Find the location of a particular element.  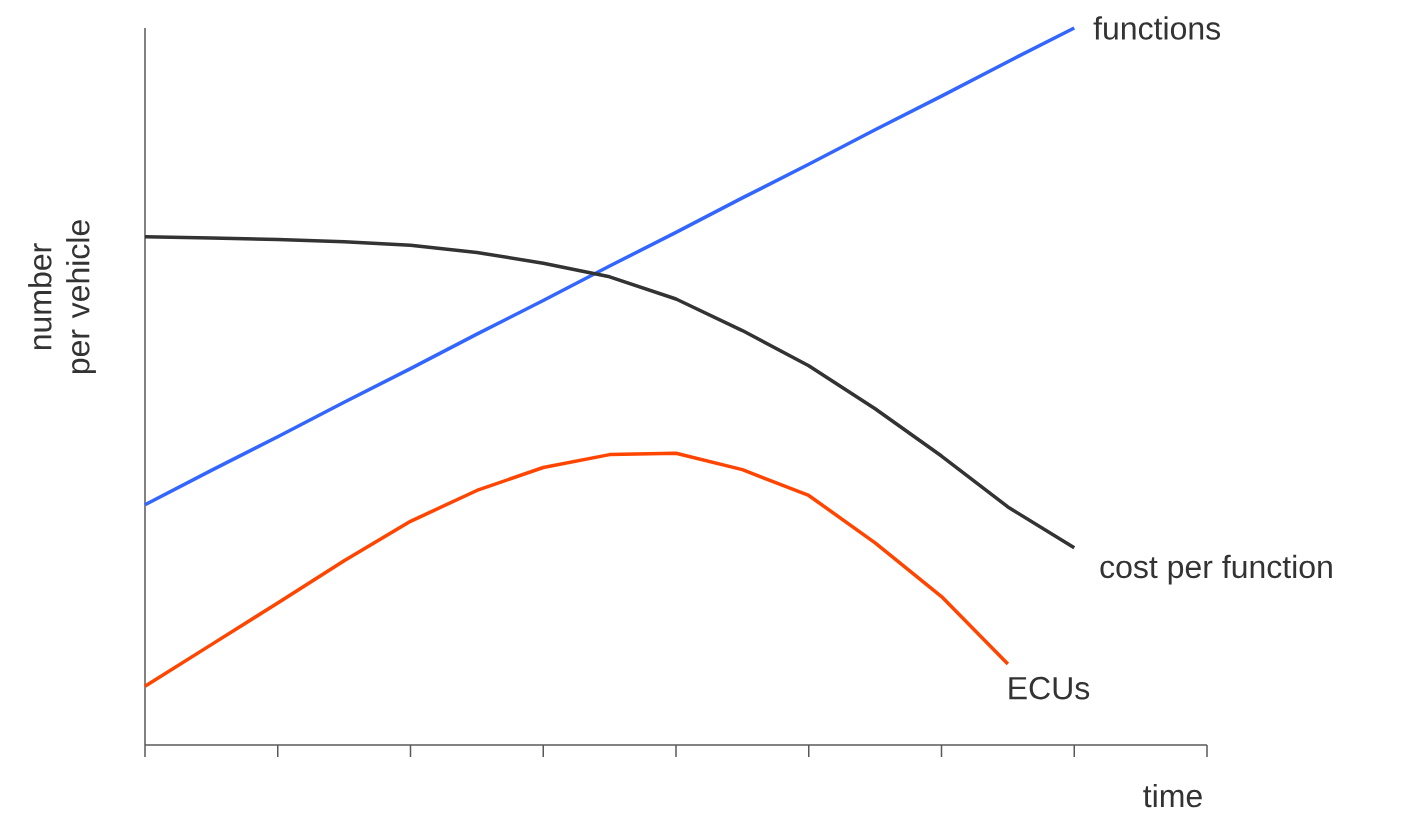

y-axis-title: number per vehicle is located at coordinates (62, 297).